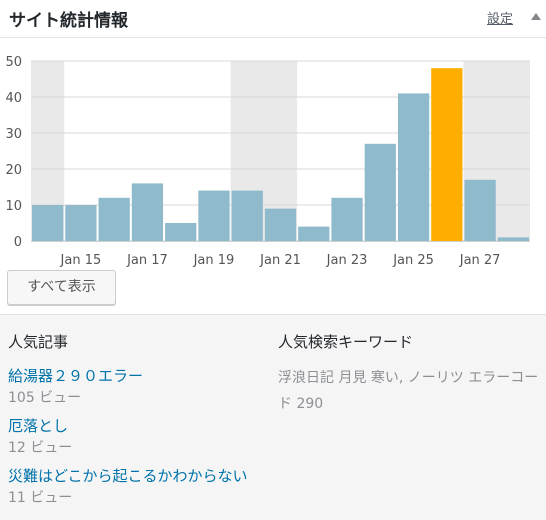  I want to click on list-item: 災難はどこから起こるかわからない 11 ビュー, so click(140, 487).